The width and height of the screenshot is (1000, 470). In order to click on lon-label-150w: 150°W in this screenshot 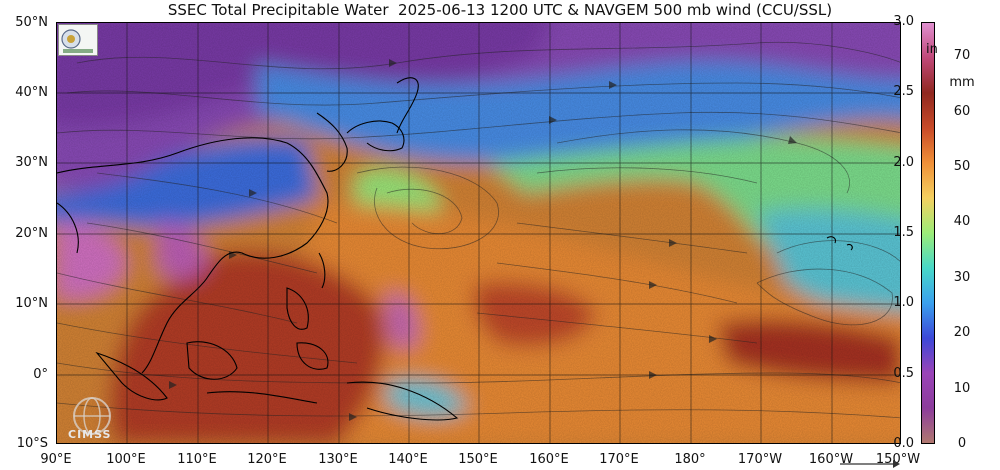, I will do `click(898, 459)`.